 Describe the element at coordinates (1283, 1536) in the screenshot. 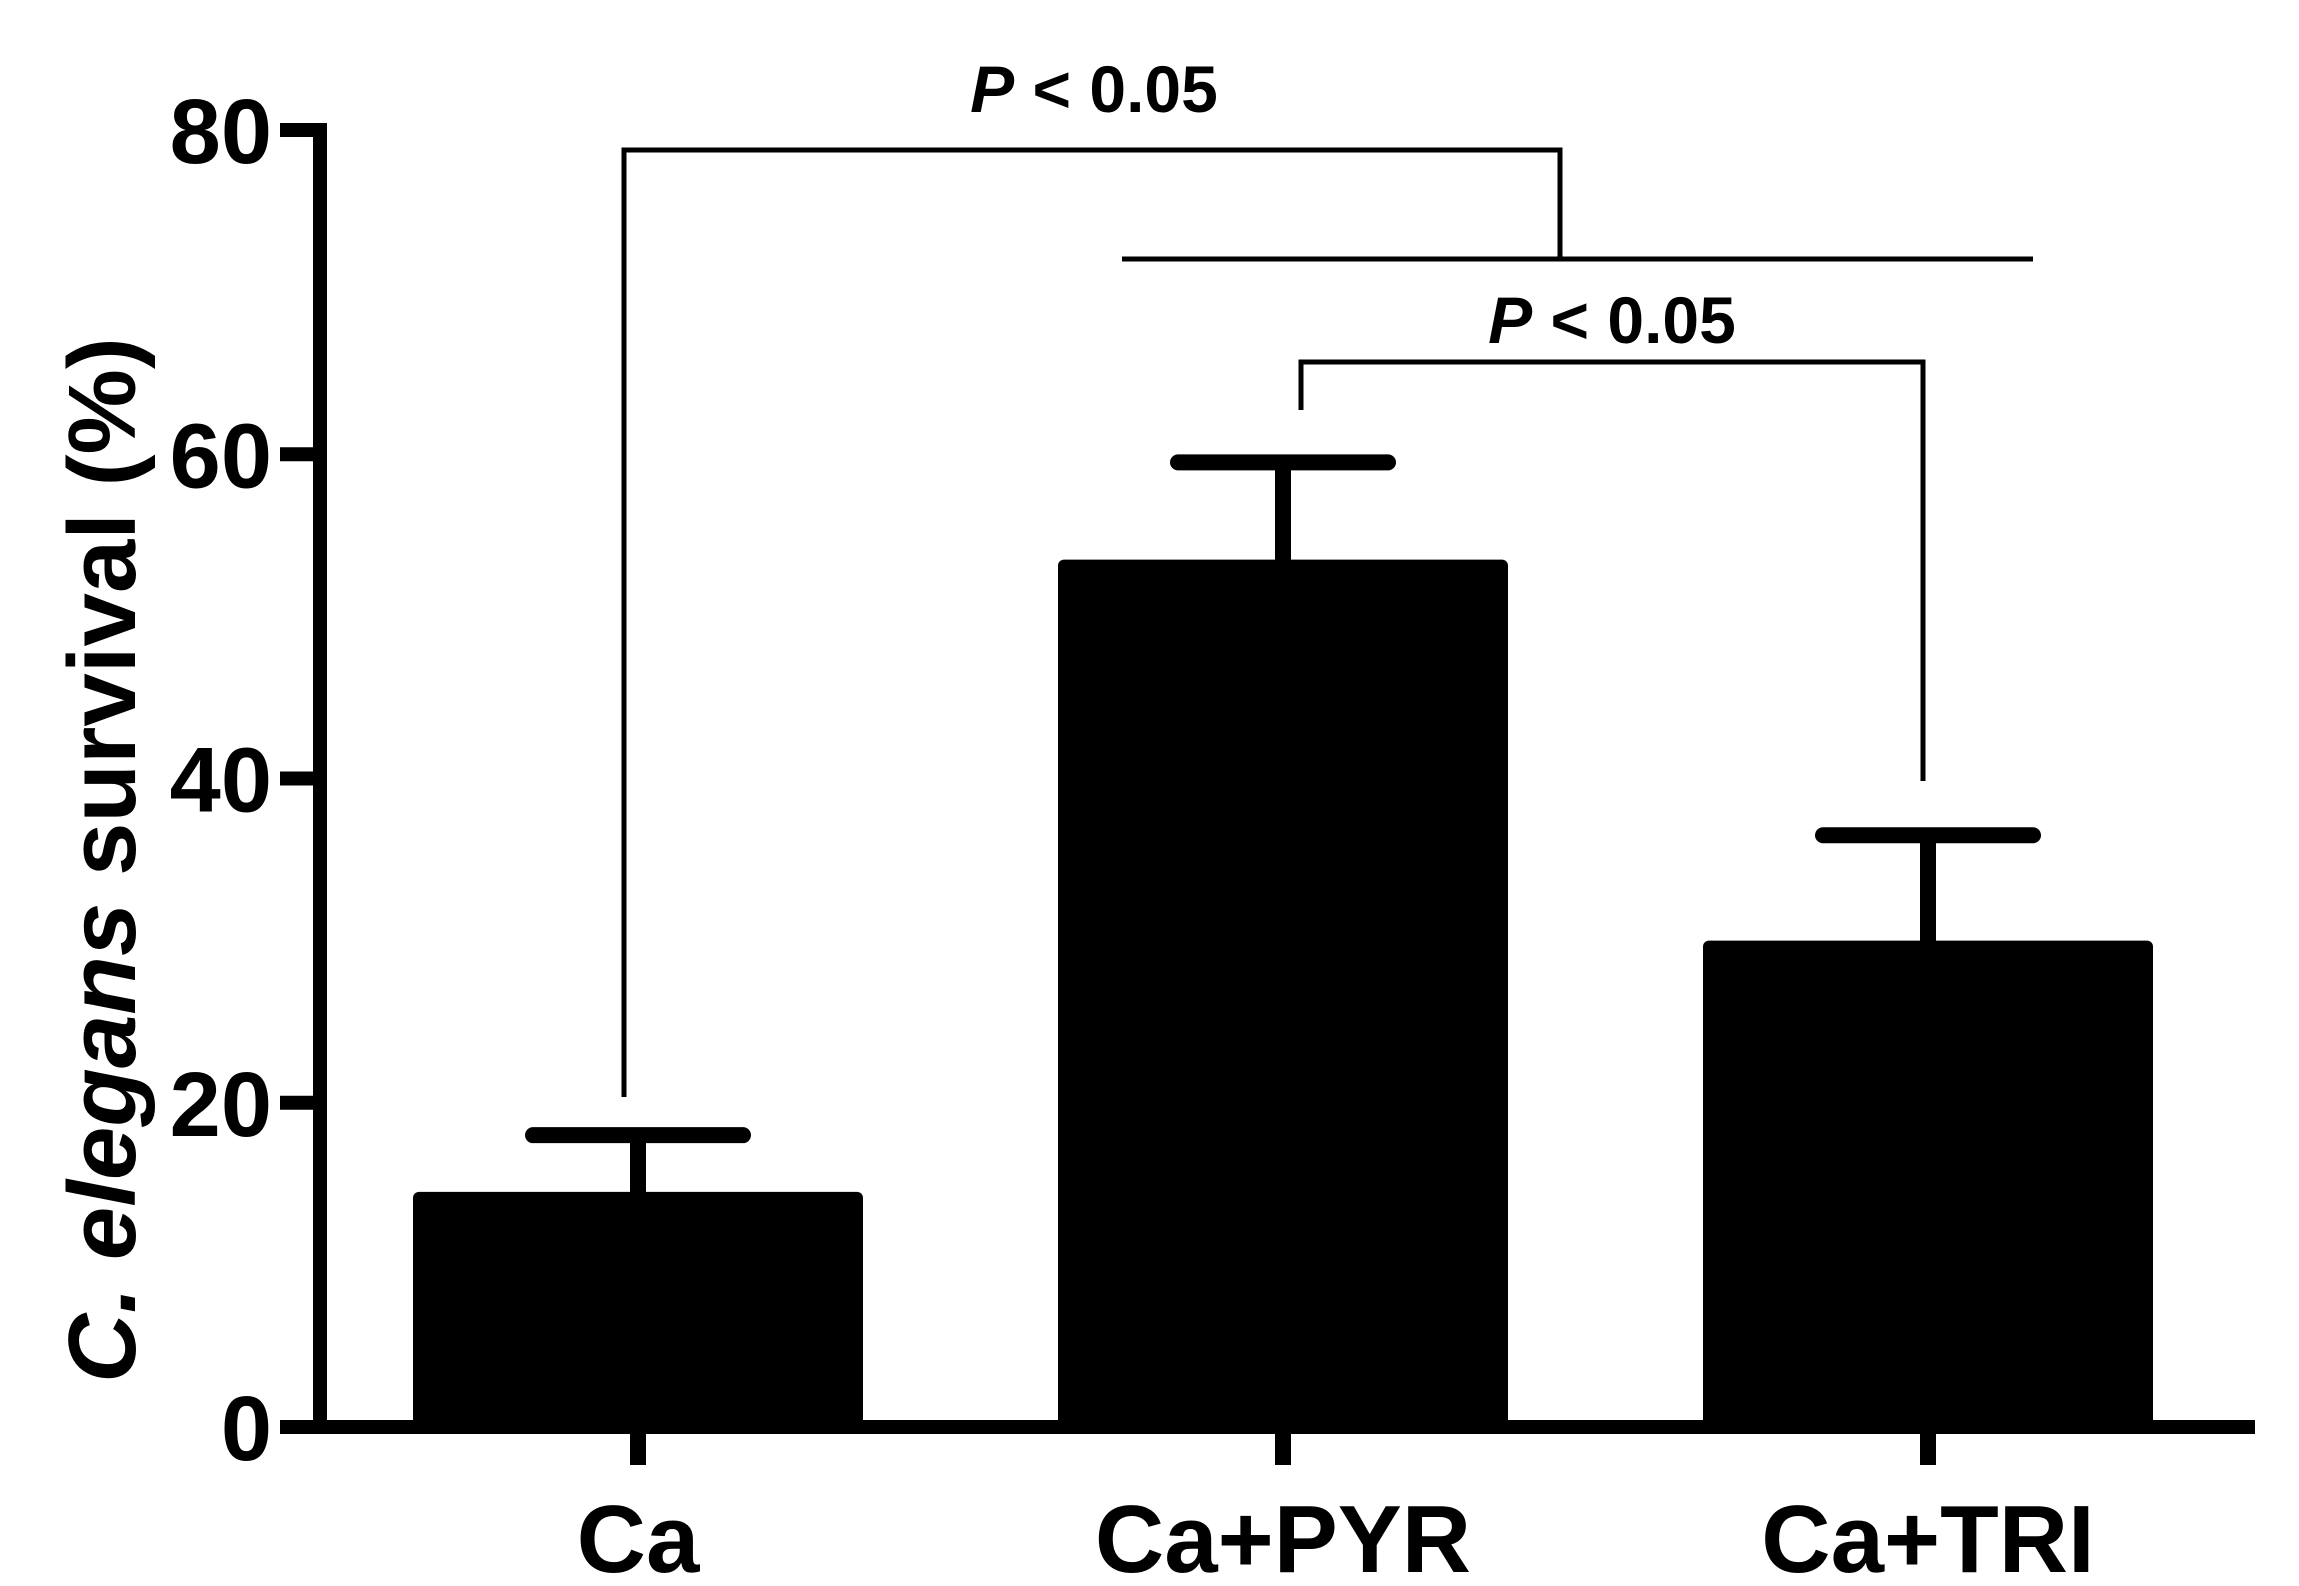

I see `x-tick-label-2: Ca+PYR` at that location.